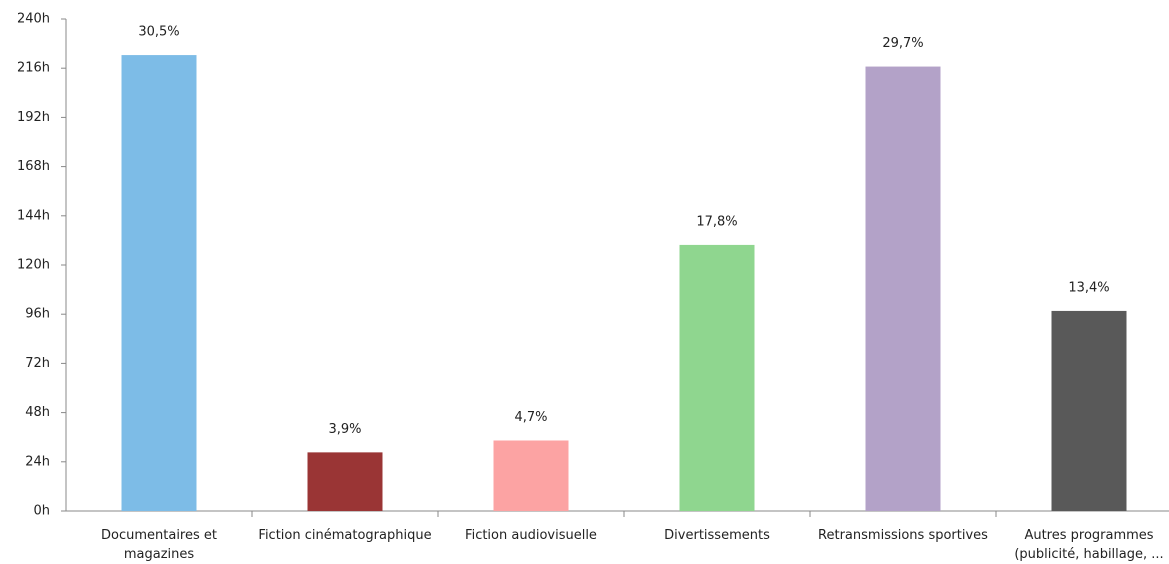 This screenshot has height=564, width=1169. What do you see at coordinates (345, 535) in the screenshot?
I see `x-tick-label: Fiction cinématographique` at bounding box center [345, 535].